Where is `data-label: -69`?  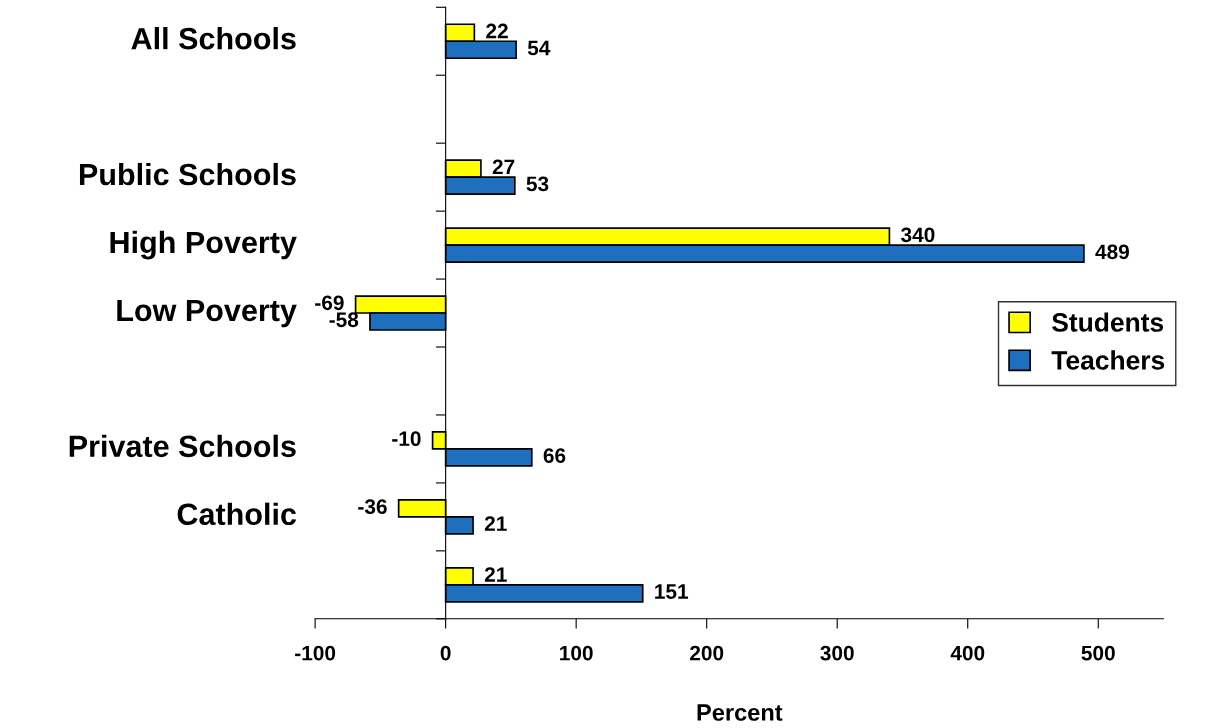
data-label: -69 is located at coordinates (329, 303).